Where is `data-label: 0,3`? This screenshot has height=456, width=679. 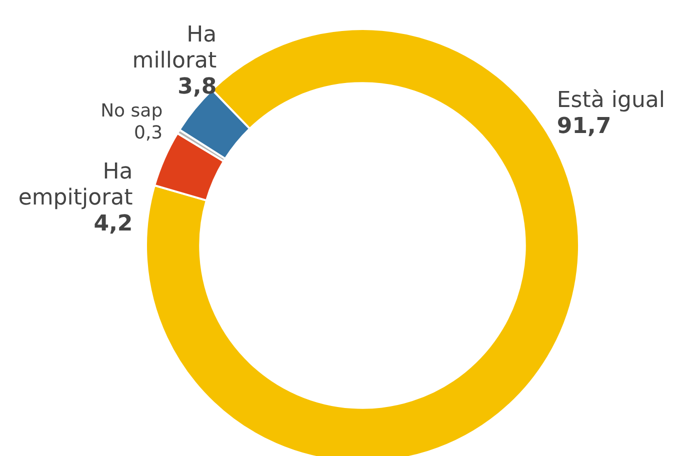 data-label: 0,3 is located at coordinates (148, 133).